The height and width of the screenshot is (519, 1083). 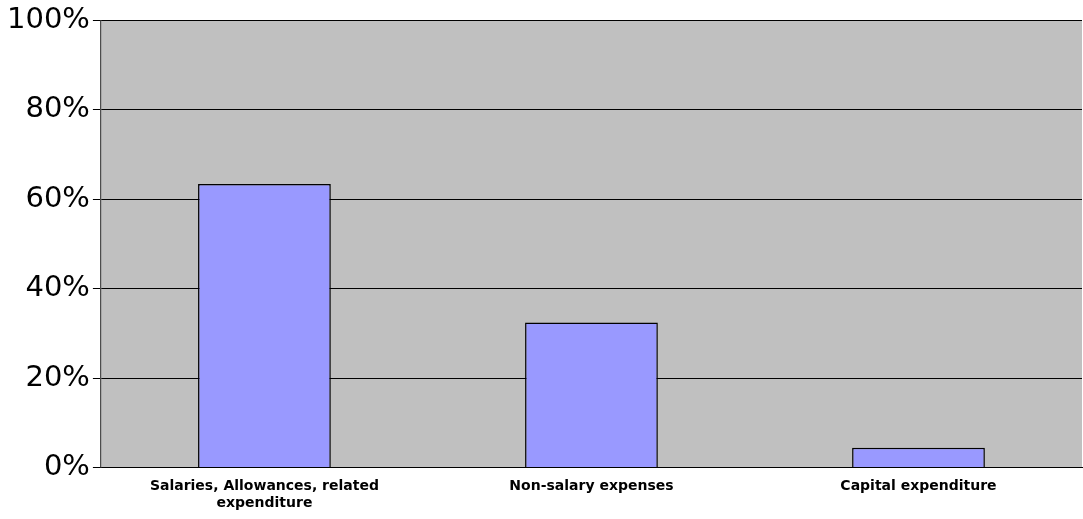 I want to click on y-tick-label: 80%, so click(x=57, y=107).